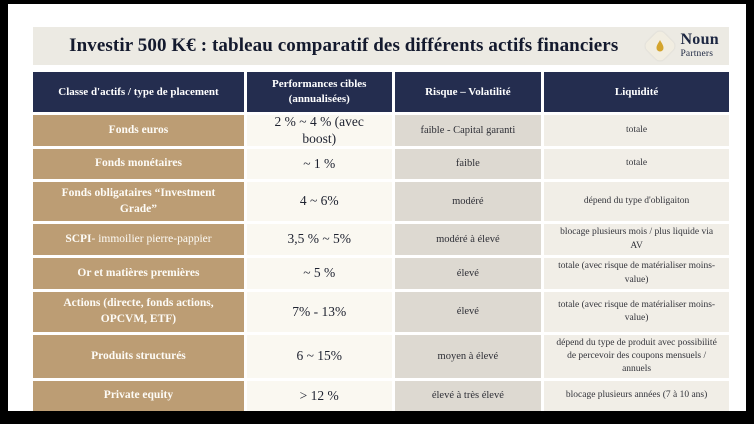 Image resolution: width=754 pixels, height=424 pixels. Describe the element at coordinates (319, 164) in the screenshot. I see `performance-cell: ~ 1 %` at that location.